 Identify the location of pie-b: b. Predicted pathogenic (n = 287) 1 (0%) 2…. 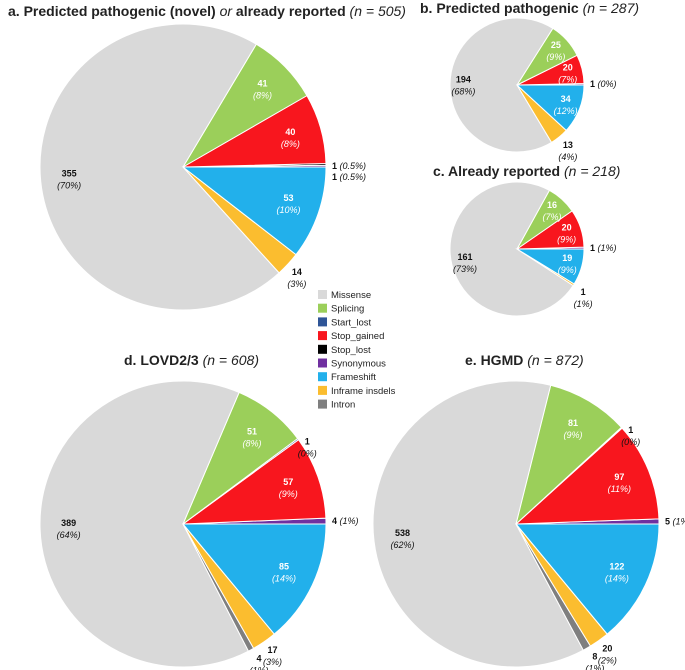
(529, 81).